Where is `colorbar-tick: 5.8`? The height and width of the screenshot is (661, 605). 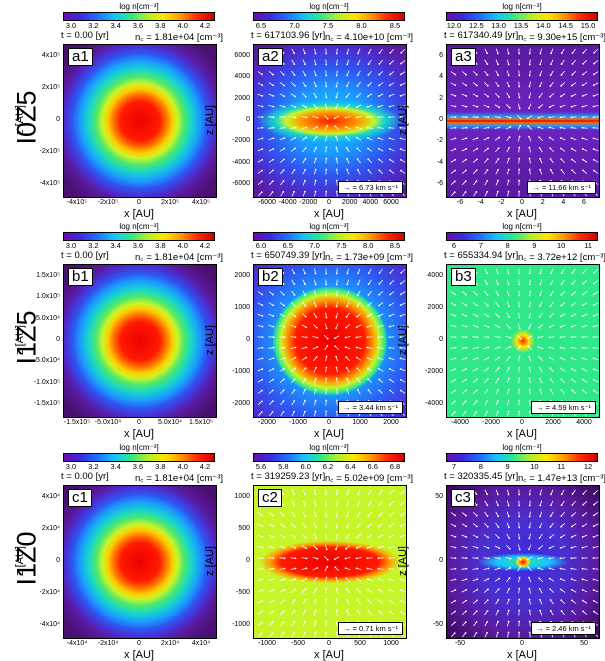
colorbar-tick: 5.8 is located at coordinates (283, 466).